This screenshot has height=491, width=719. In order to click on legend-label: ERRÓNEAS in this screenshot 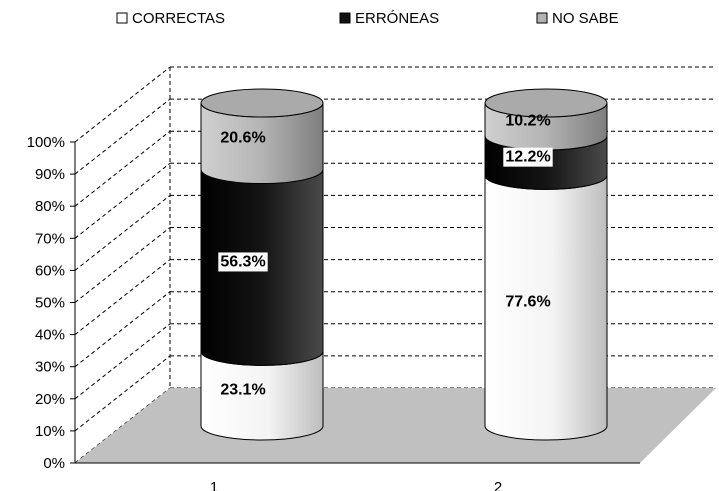, I will do `click(397, 18)`.